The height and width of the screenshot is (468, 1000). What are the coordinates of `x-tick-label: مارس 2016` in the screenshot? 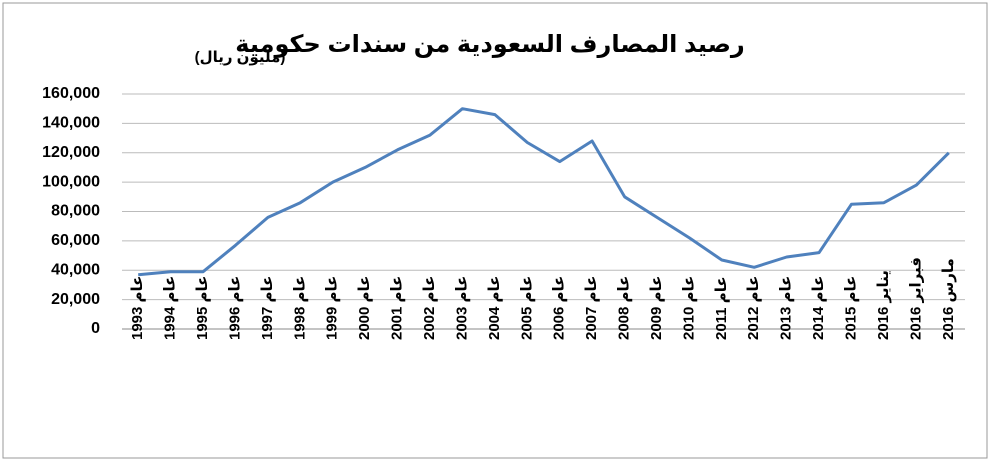 It's located at (948, 299).